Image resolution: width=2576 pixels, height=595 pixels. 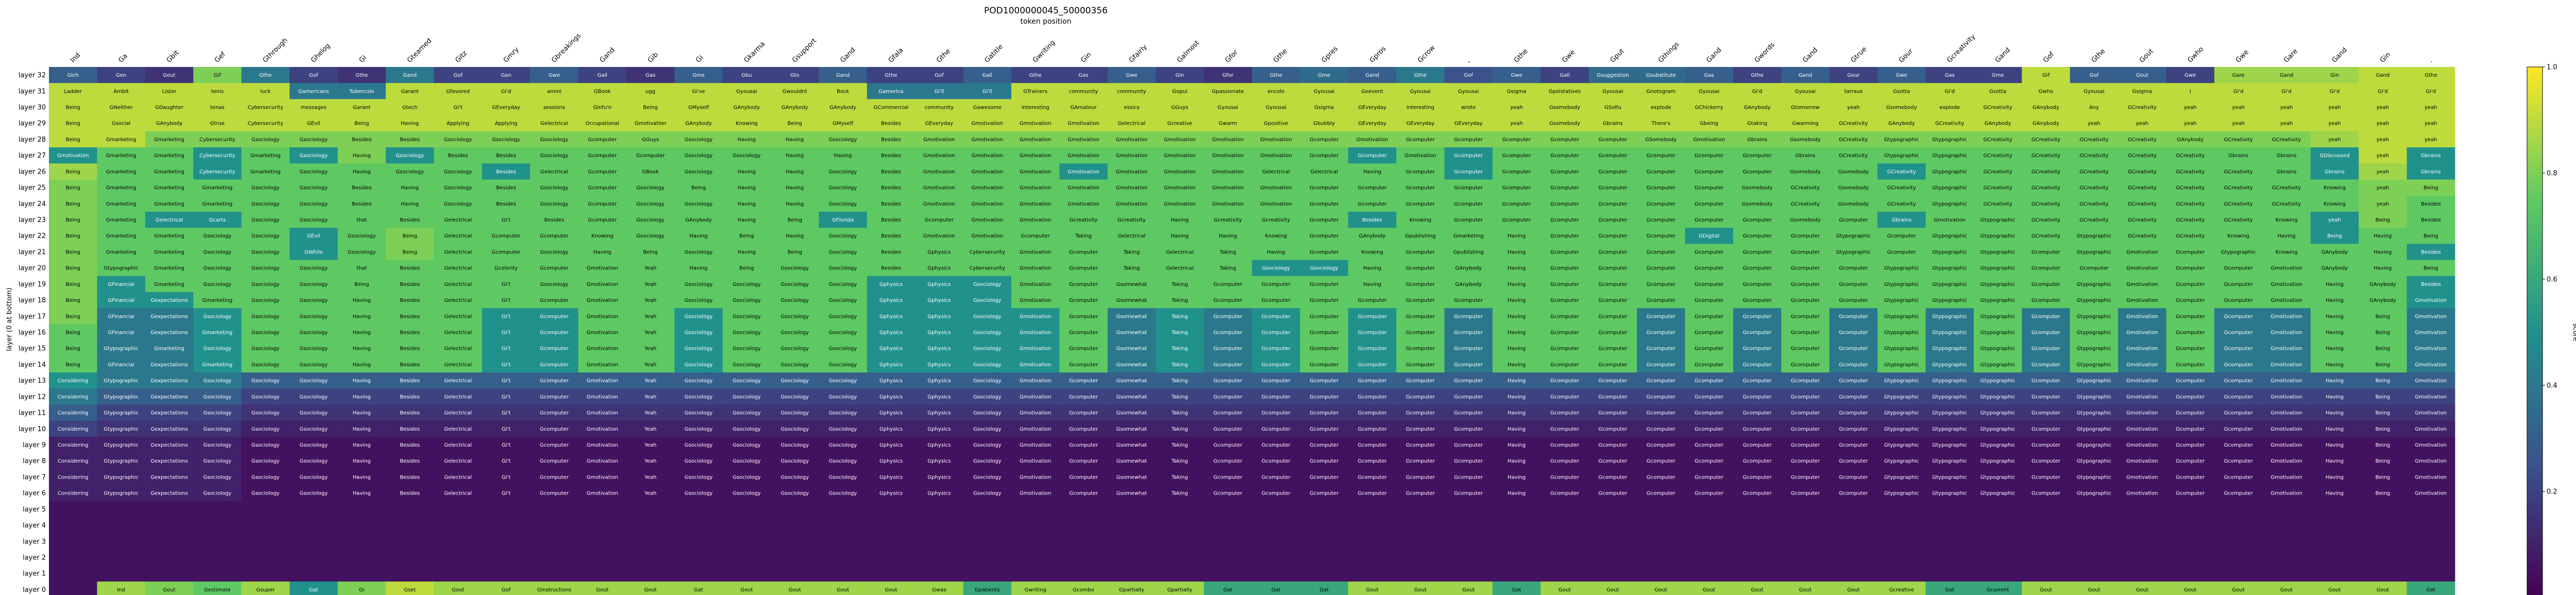 What do you see at coordinates (2552, 280) in the screenshot?
I see `colorbar-tick-label: 0.6` at bounding box center [2552, 280].